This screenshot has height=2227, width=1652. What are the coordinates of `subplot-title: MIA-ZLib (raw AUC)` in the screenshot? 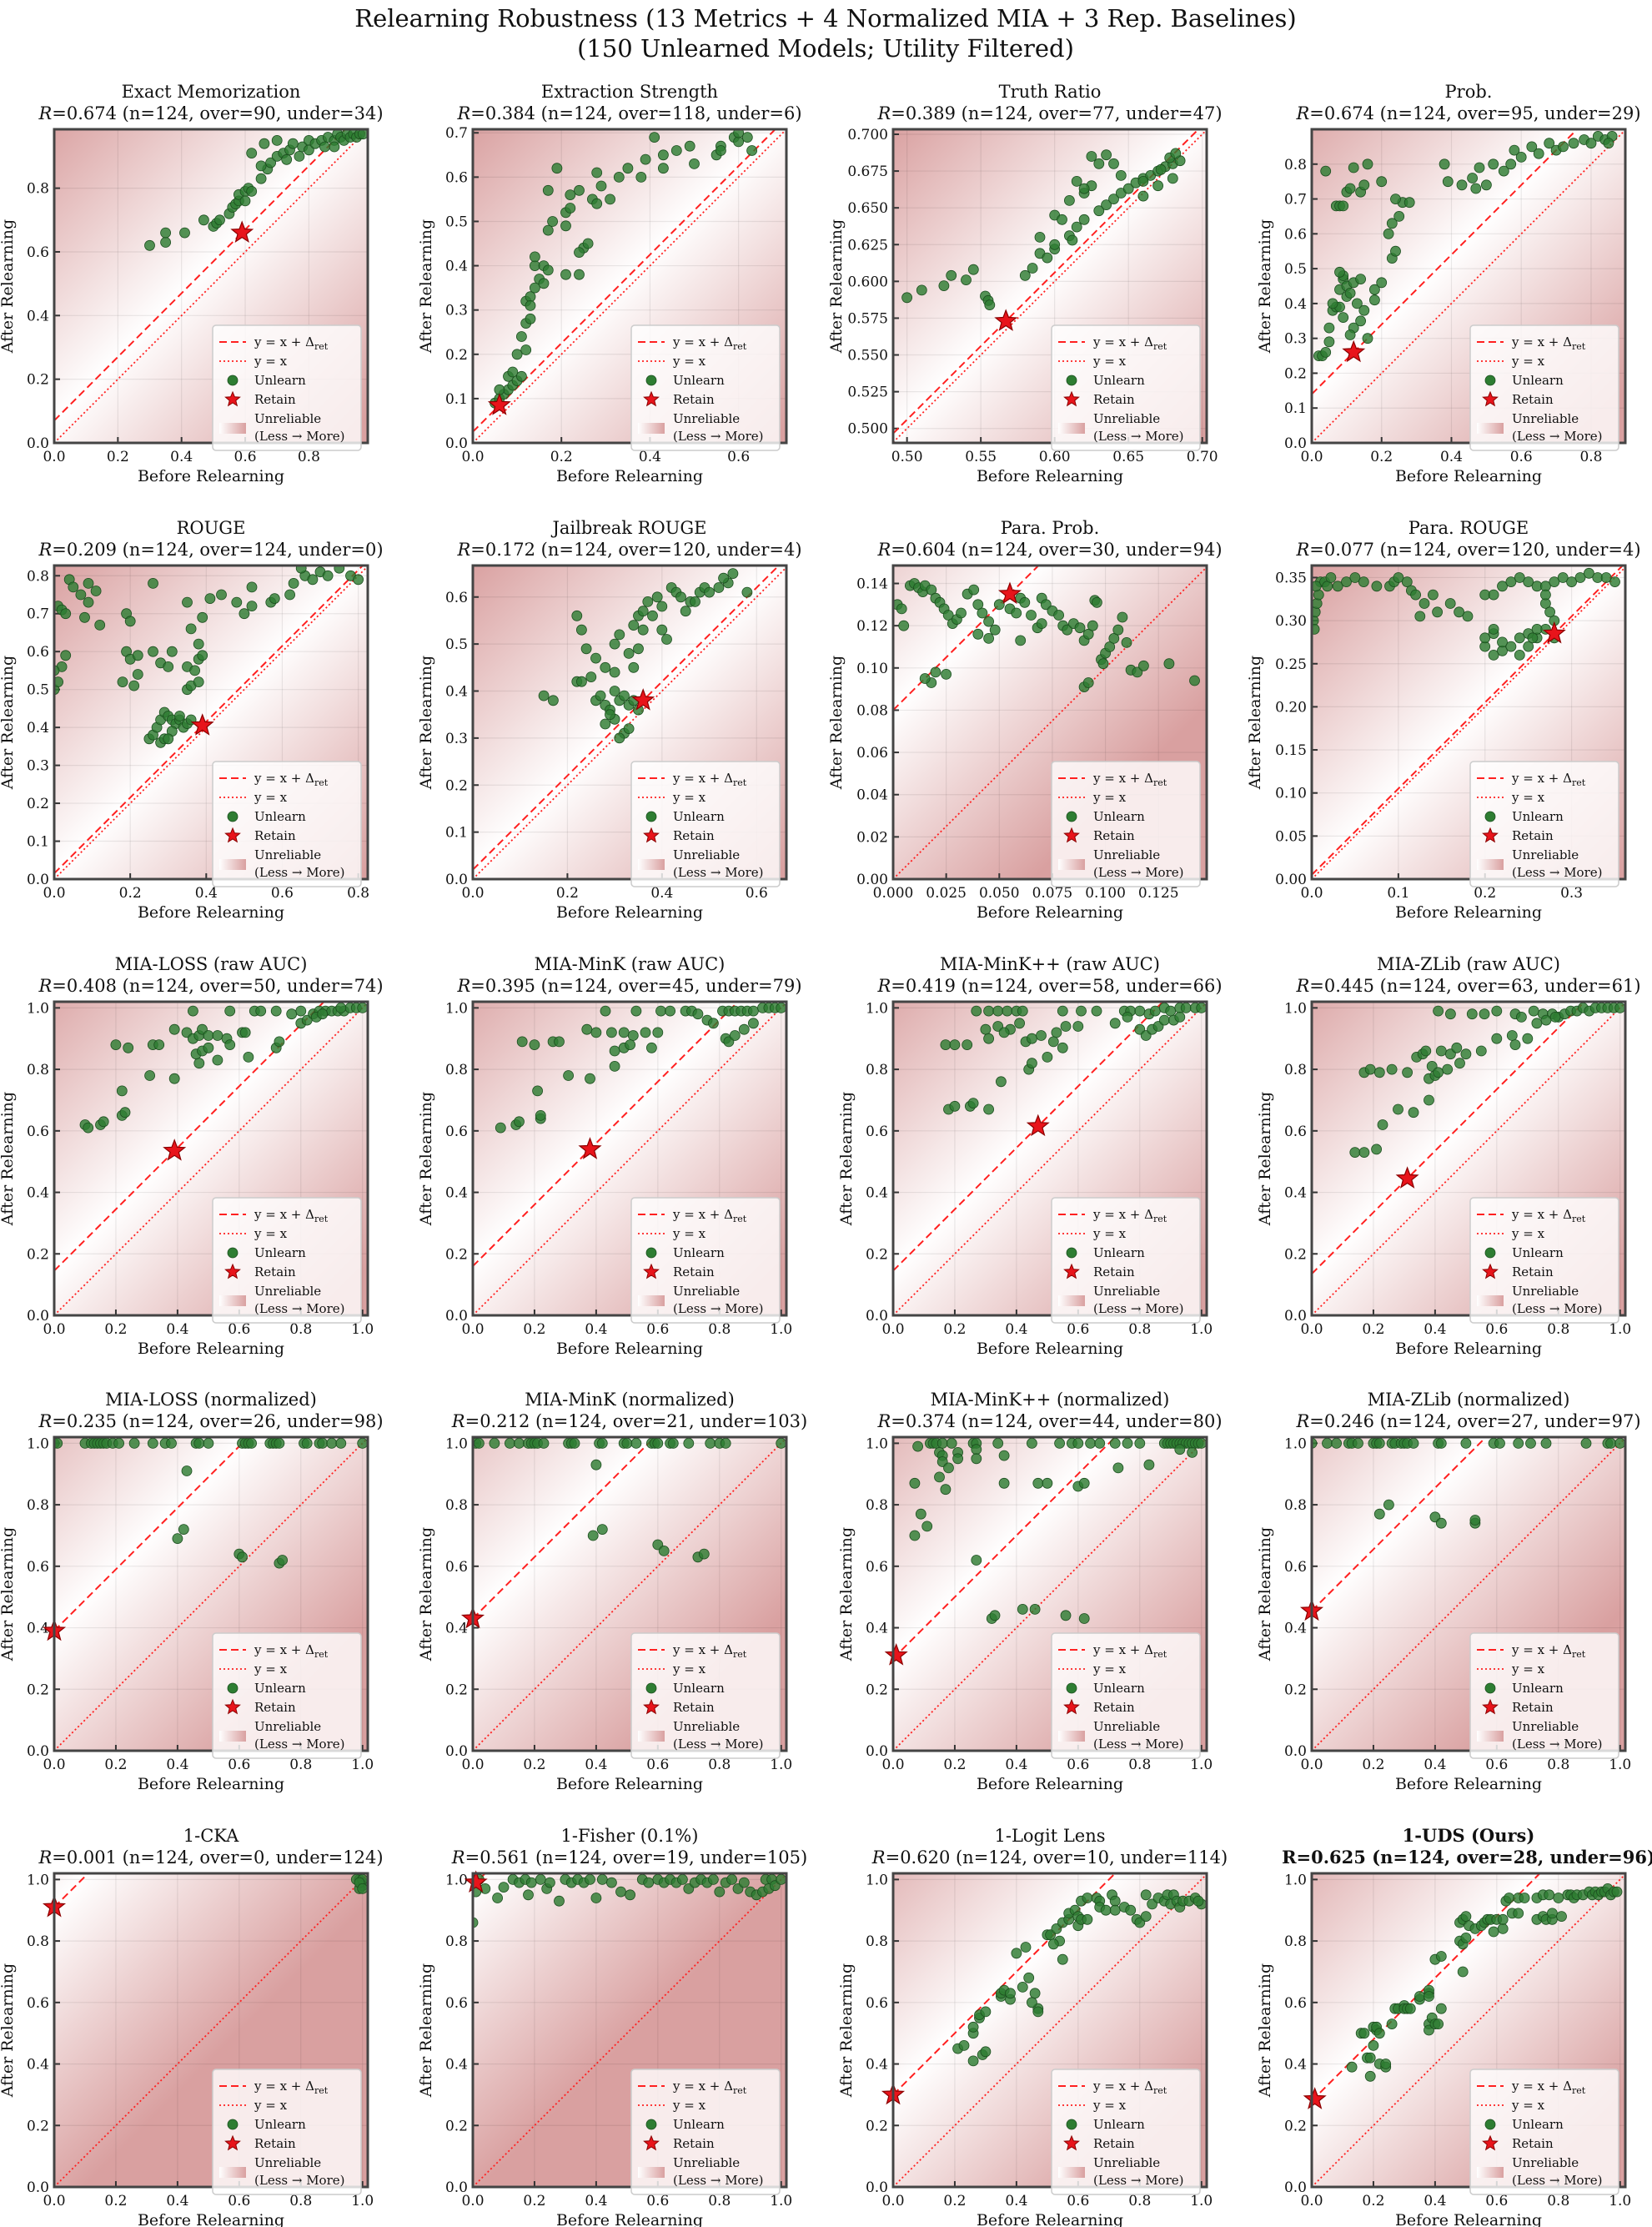 It's located at (1468, 964).